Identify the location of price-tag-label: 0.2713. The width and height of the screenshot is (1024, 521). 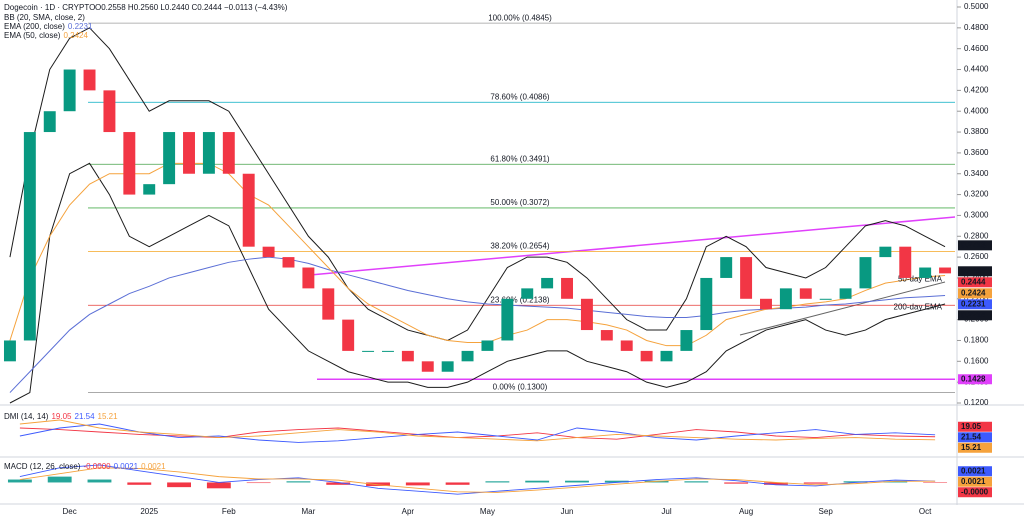
(973, 244).